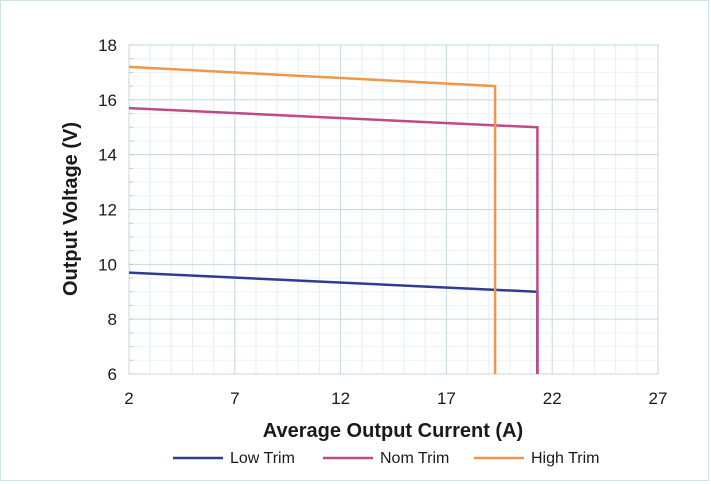 The width and height of the screenshot is (711, 484). Describe the element at coordinates (128, 398) in the screenshot. I see `x-tick-label: 2` at that location.